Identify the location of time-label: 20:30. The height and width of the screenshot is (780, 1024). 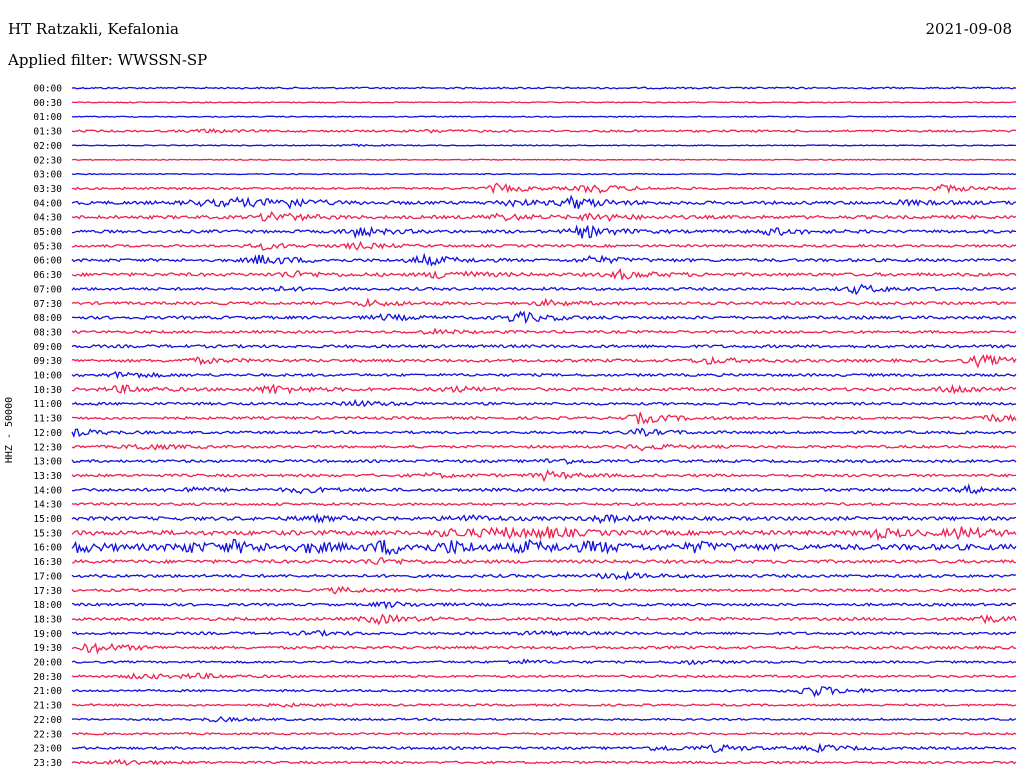
(47, 677).